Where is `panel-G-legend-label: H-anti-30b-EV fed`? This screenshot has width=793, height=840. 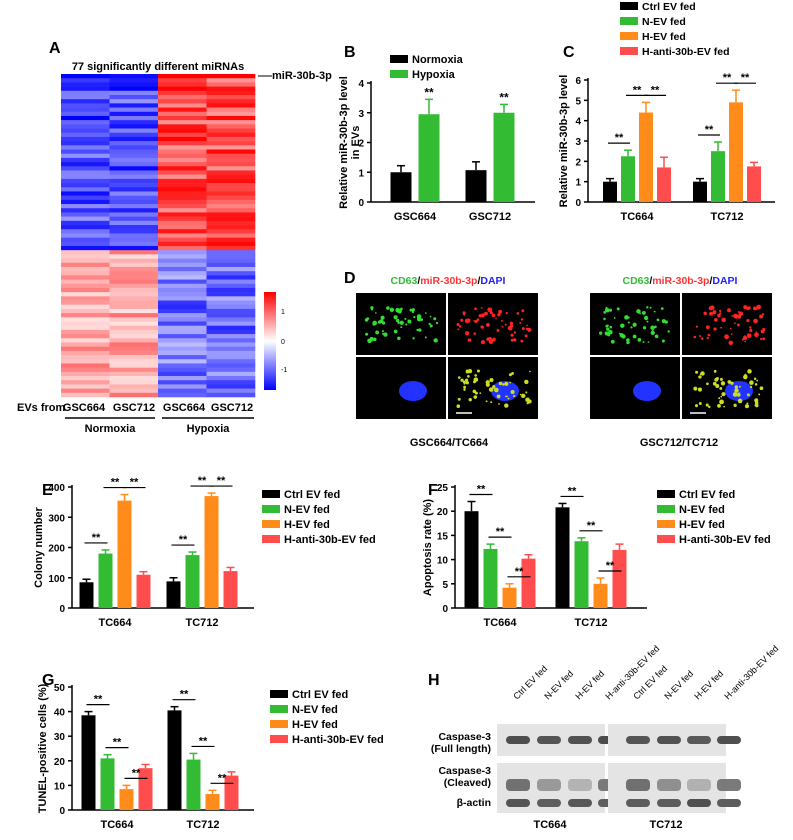 panel-G-legend-label: H-anti-30b-EV fed is located at coordinates (338, 740).